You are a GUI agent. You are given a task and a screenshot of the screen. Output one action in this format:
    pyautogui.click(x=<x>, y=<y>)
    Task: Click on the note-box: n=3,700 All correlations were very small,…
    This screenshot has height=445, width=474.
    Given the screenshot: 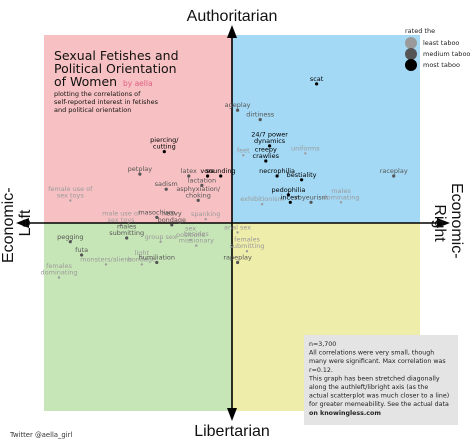 What is the action you would take?
    pyautogui.click(x=381, y=380)
    